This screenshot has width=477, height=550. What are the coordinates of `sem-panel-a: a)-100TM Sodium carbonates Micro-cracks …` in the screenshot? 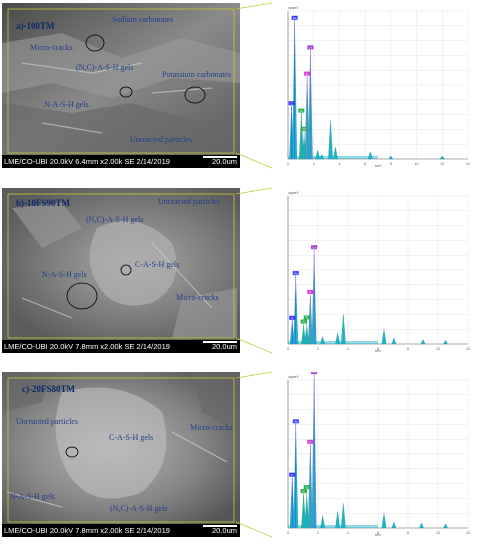 It's located at (121, 85).